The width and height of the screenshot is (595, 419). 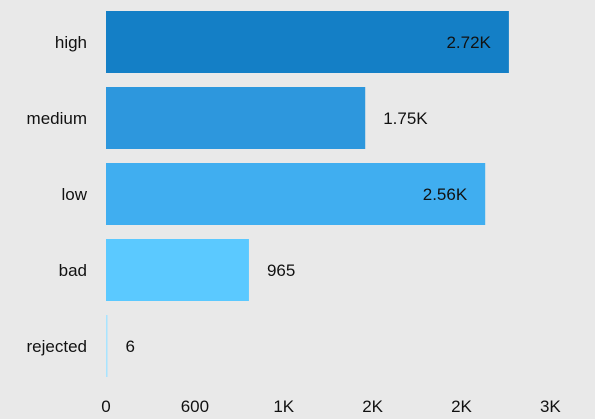 What do you see at coordinates (71, 42) in the screenshot?
I see `category-label-high: high` at bounding box center [71, 42].